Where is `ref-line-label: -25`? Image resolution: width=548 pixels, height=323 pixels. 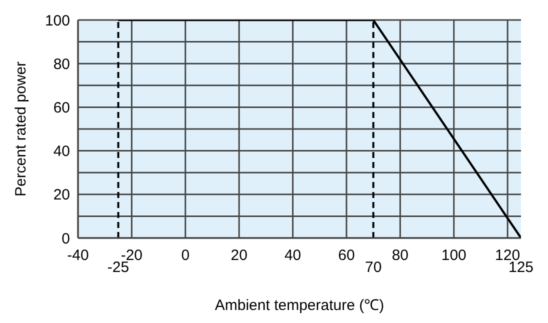 ref-line-label: -25 is located at coordinates (118, 267).